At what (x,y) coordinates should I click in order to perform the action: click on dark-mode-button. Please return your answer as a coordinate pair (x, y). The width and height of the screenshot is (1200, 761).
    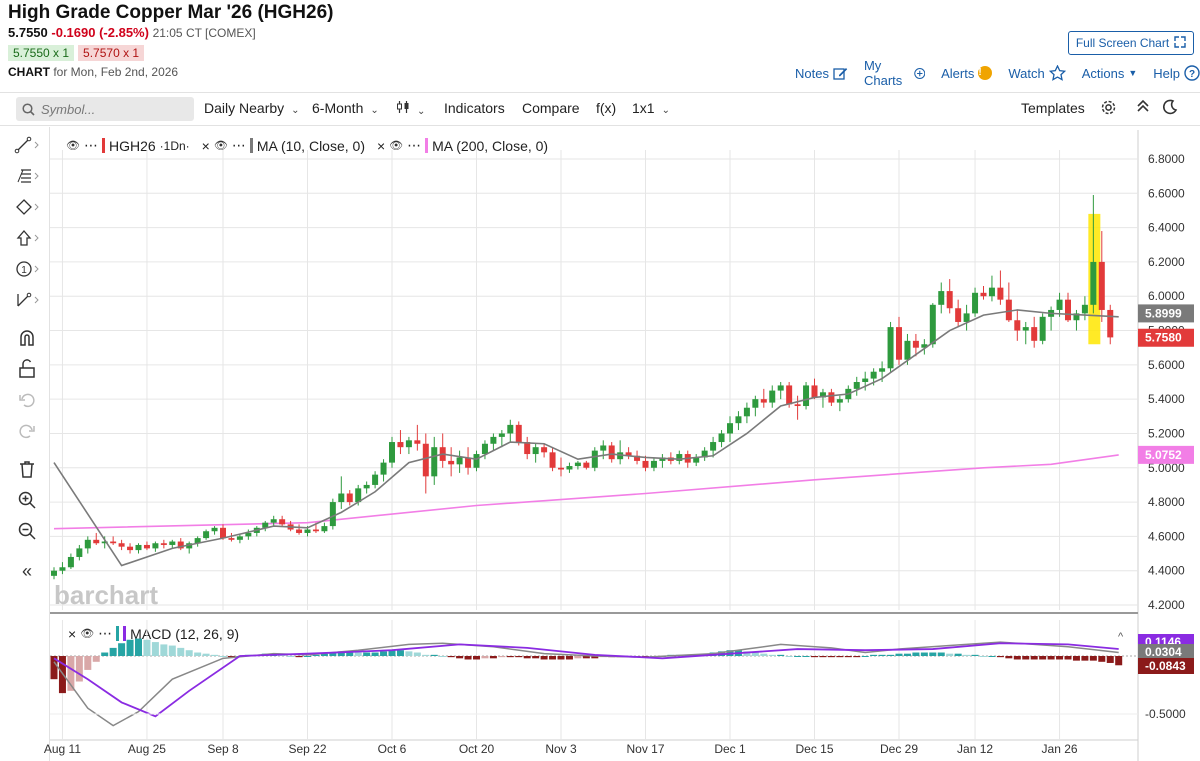
    Looking at the image, I should click on (1170, 108).